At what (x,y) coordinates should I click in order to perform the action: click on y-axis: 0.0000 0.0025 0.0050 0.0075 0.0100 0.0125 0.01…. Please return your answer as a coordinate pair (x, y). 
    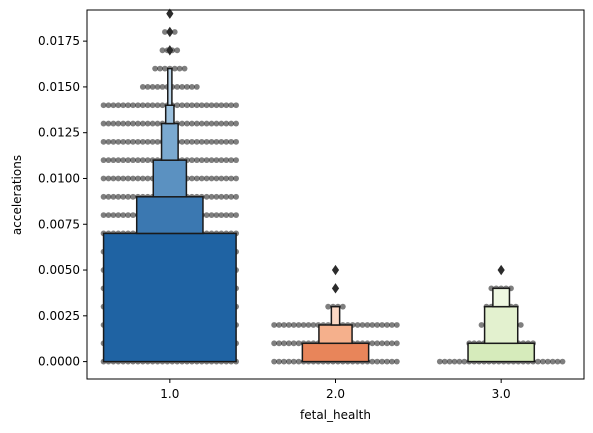
    Looking at the image, I should click on (62, 201).